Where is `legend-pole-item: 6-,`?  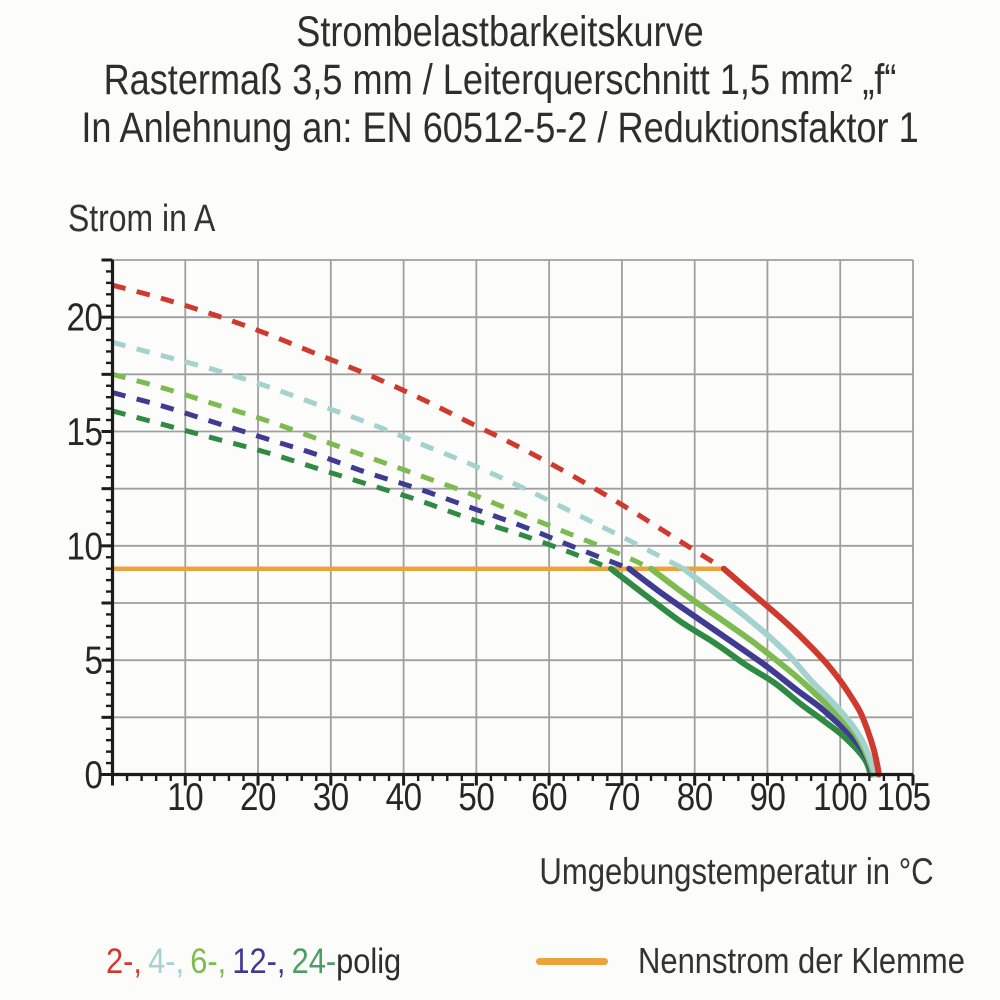
legend-pole-item: 6-, is located at coordinates (208, 961).